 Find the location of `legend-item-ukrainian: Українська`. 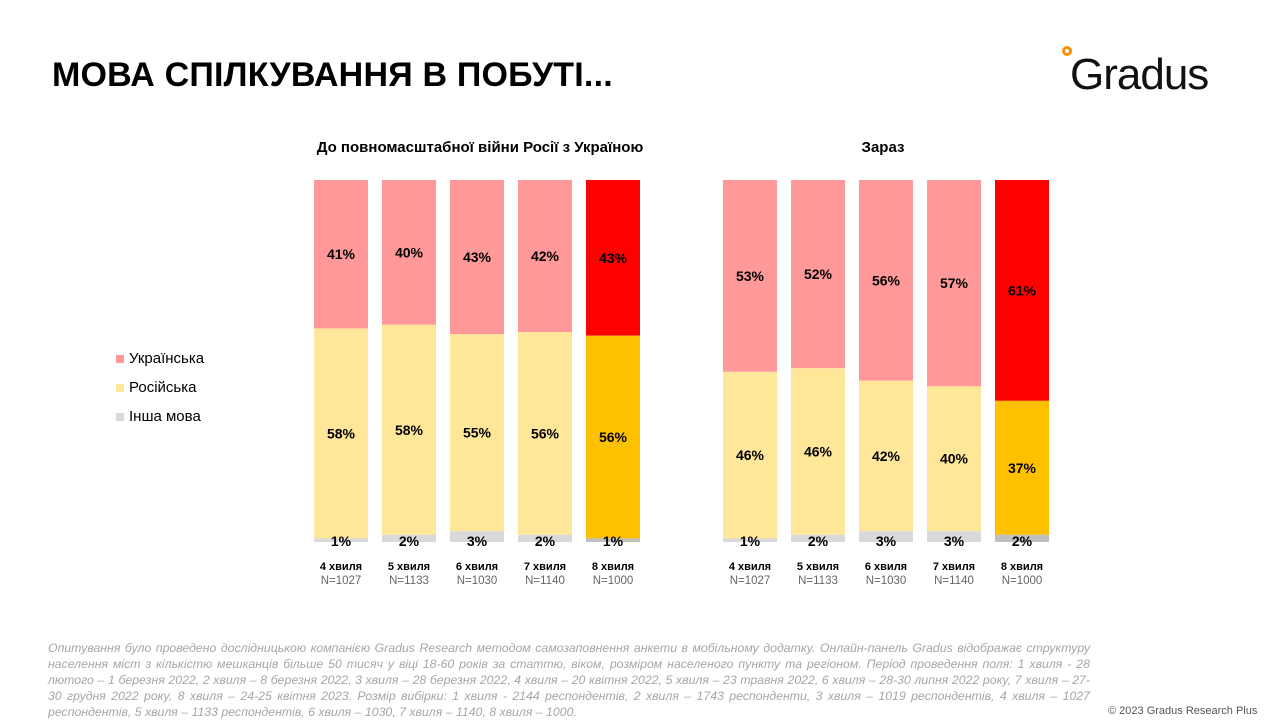

legend-item-ukrainian: Українська is located at coordinates (160, 358).